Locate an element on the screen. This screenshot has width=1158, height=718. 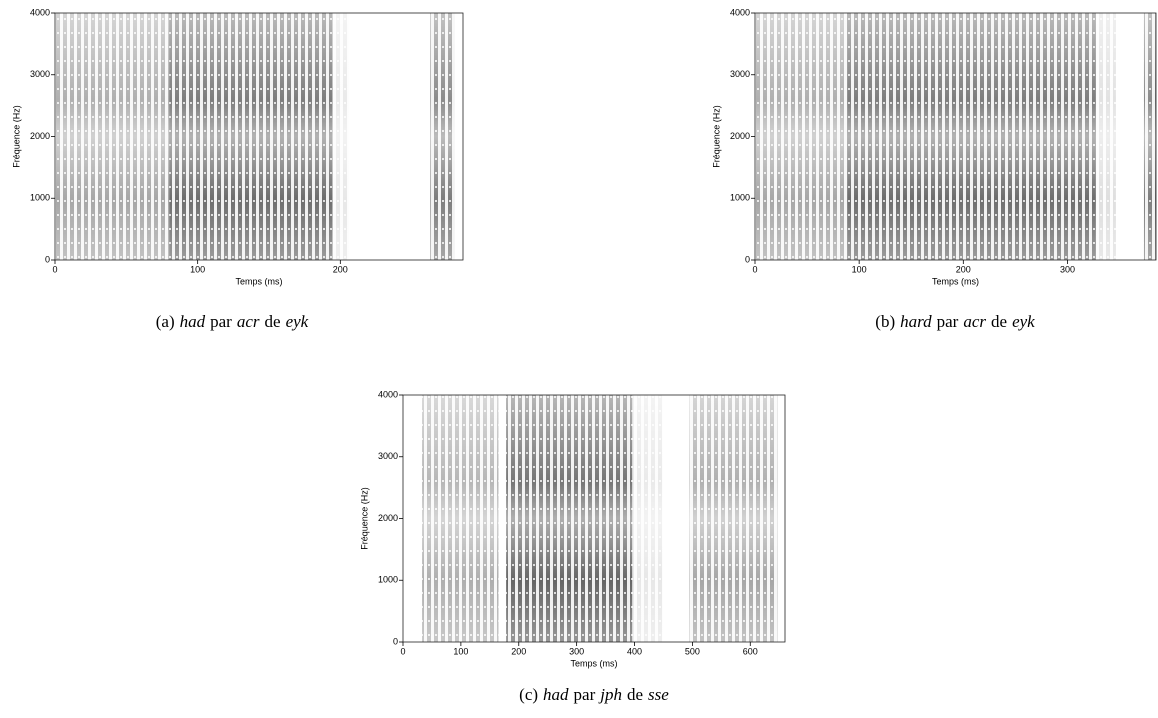
x-tick-label: 500 is located at coordinates (692, 651).